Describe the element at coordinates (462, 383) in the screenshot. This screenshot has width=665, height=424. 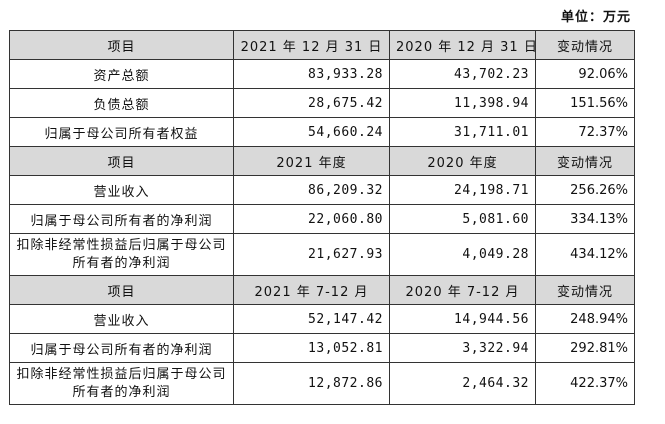
I see `value-period-2: 2,464.32` at that location.